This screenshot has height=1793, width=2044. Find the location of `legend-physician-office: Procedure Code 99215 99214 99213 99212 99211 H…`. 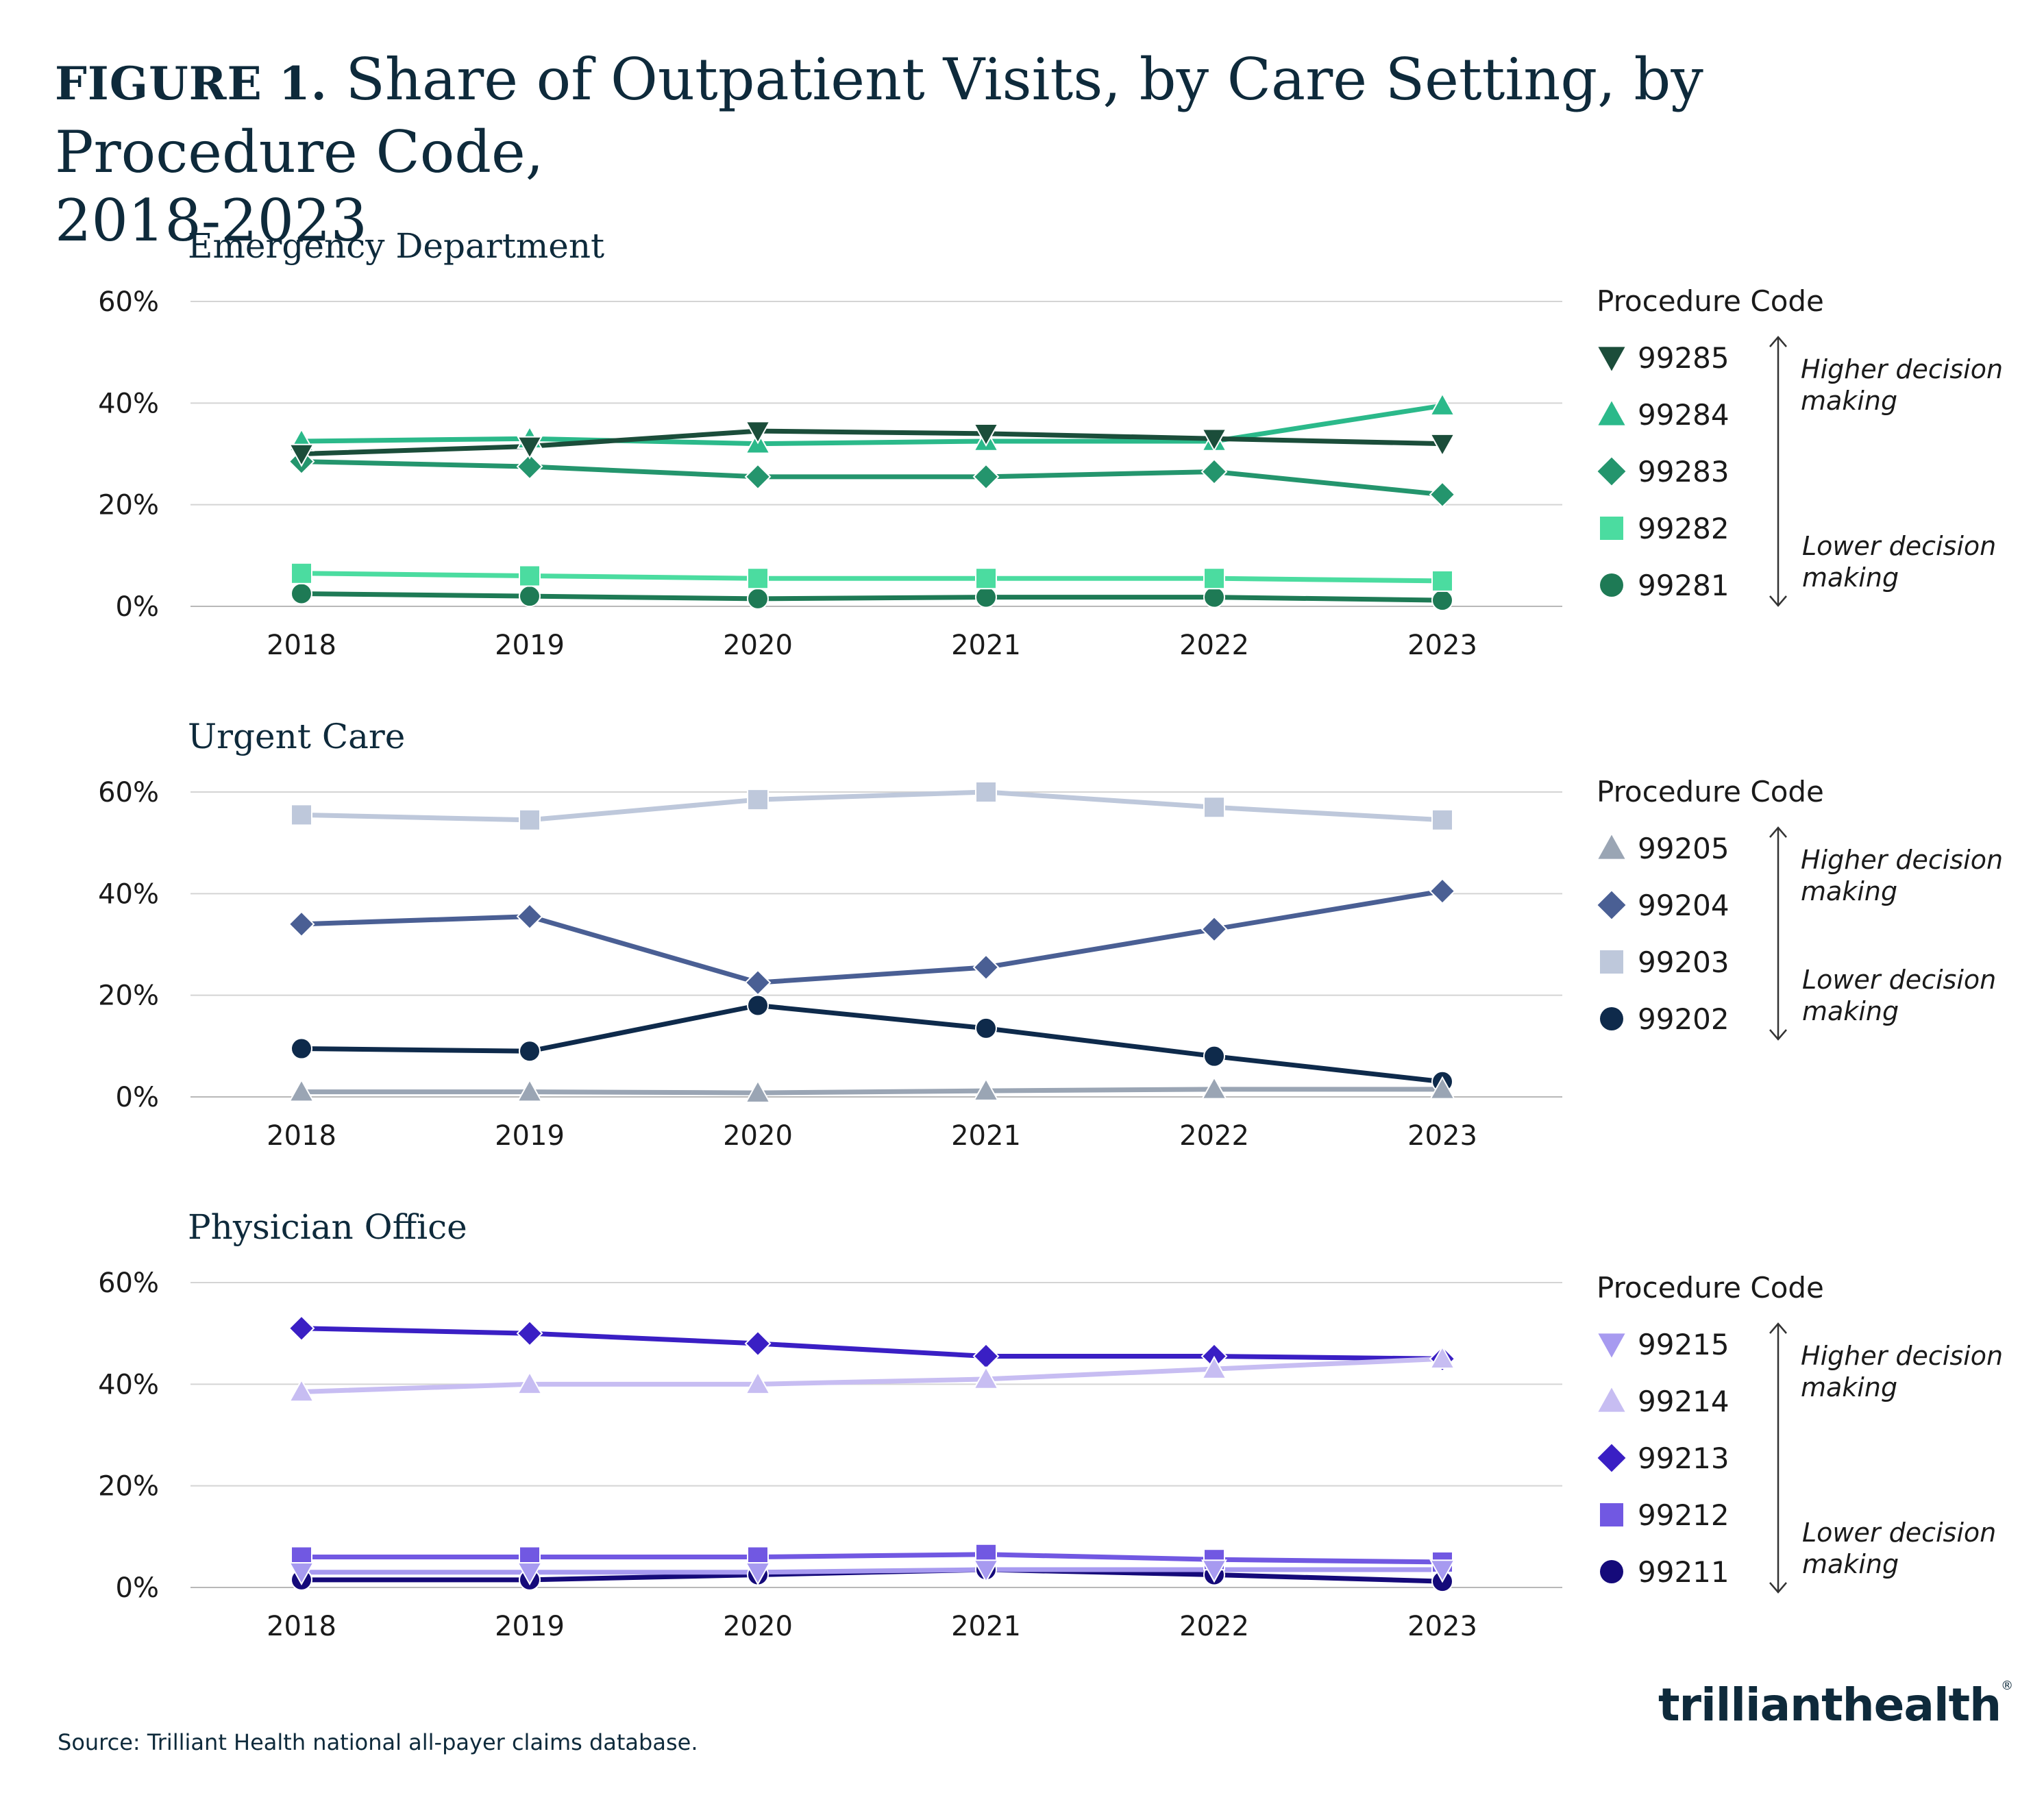

legend-physician-office: Procedure Code 99215 99214 99213 99212 99211 H… is located at coordinates (1800, 1432).